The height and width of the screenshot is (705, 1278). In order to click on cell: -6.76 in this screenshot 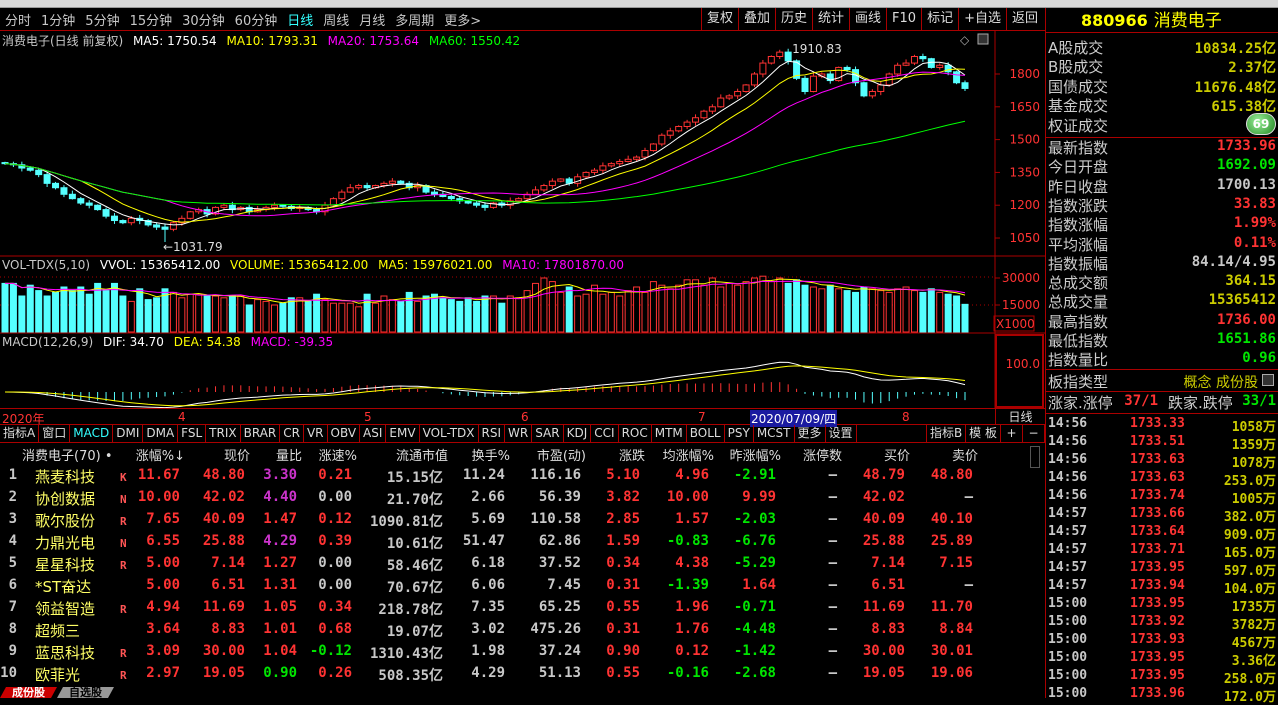, I will do `click(754, 541)`.